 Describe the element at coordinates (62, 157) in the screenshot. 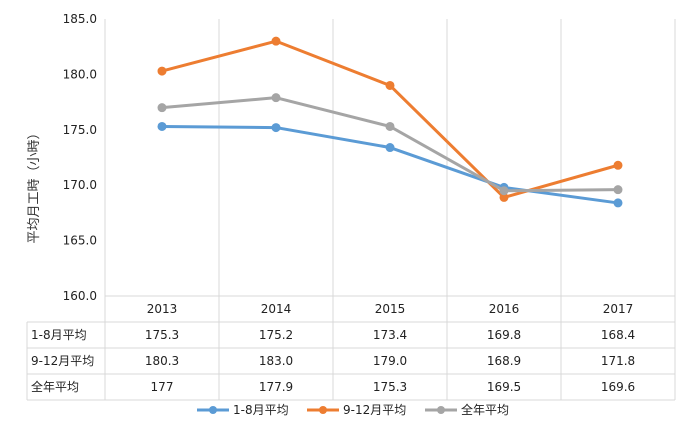

I see `y-axis: 平均月工時（小時） 160.0 165.0 170.0 175.0 180.0 185.0` at that location.